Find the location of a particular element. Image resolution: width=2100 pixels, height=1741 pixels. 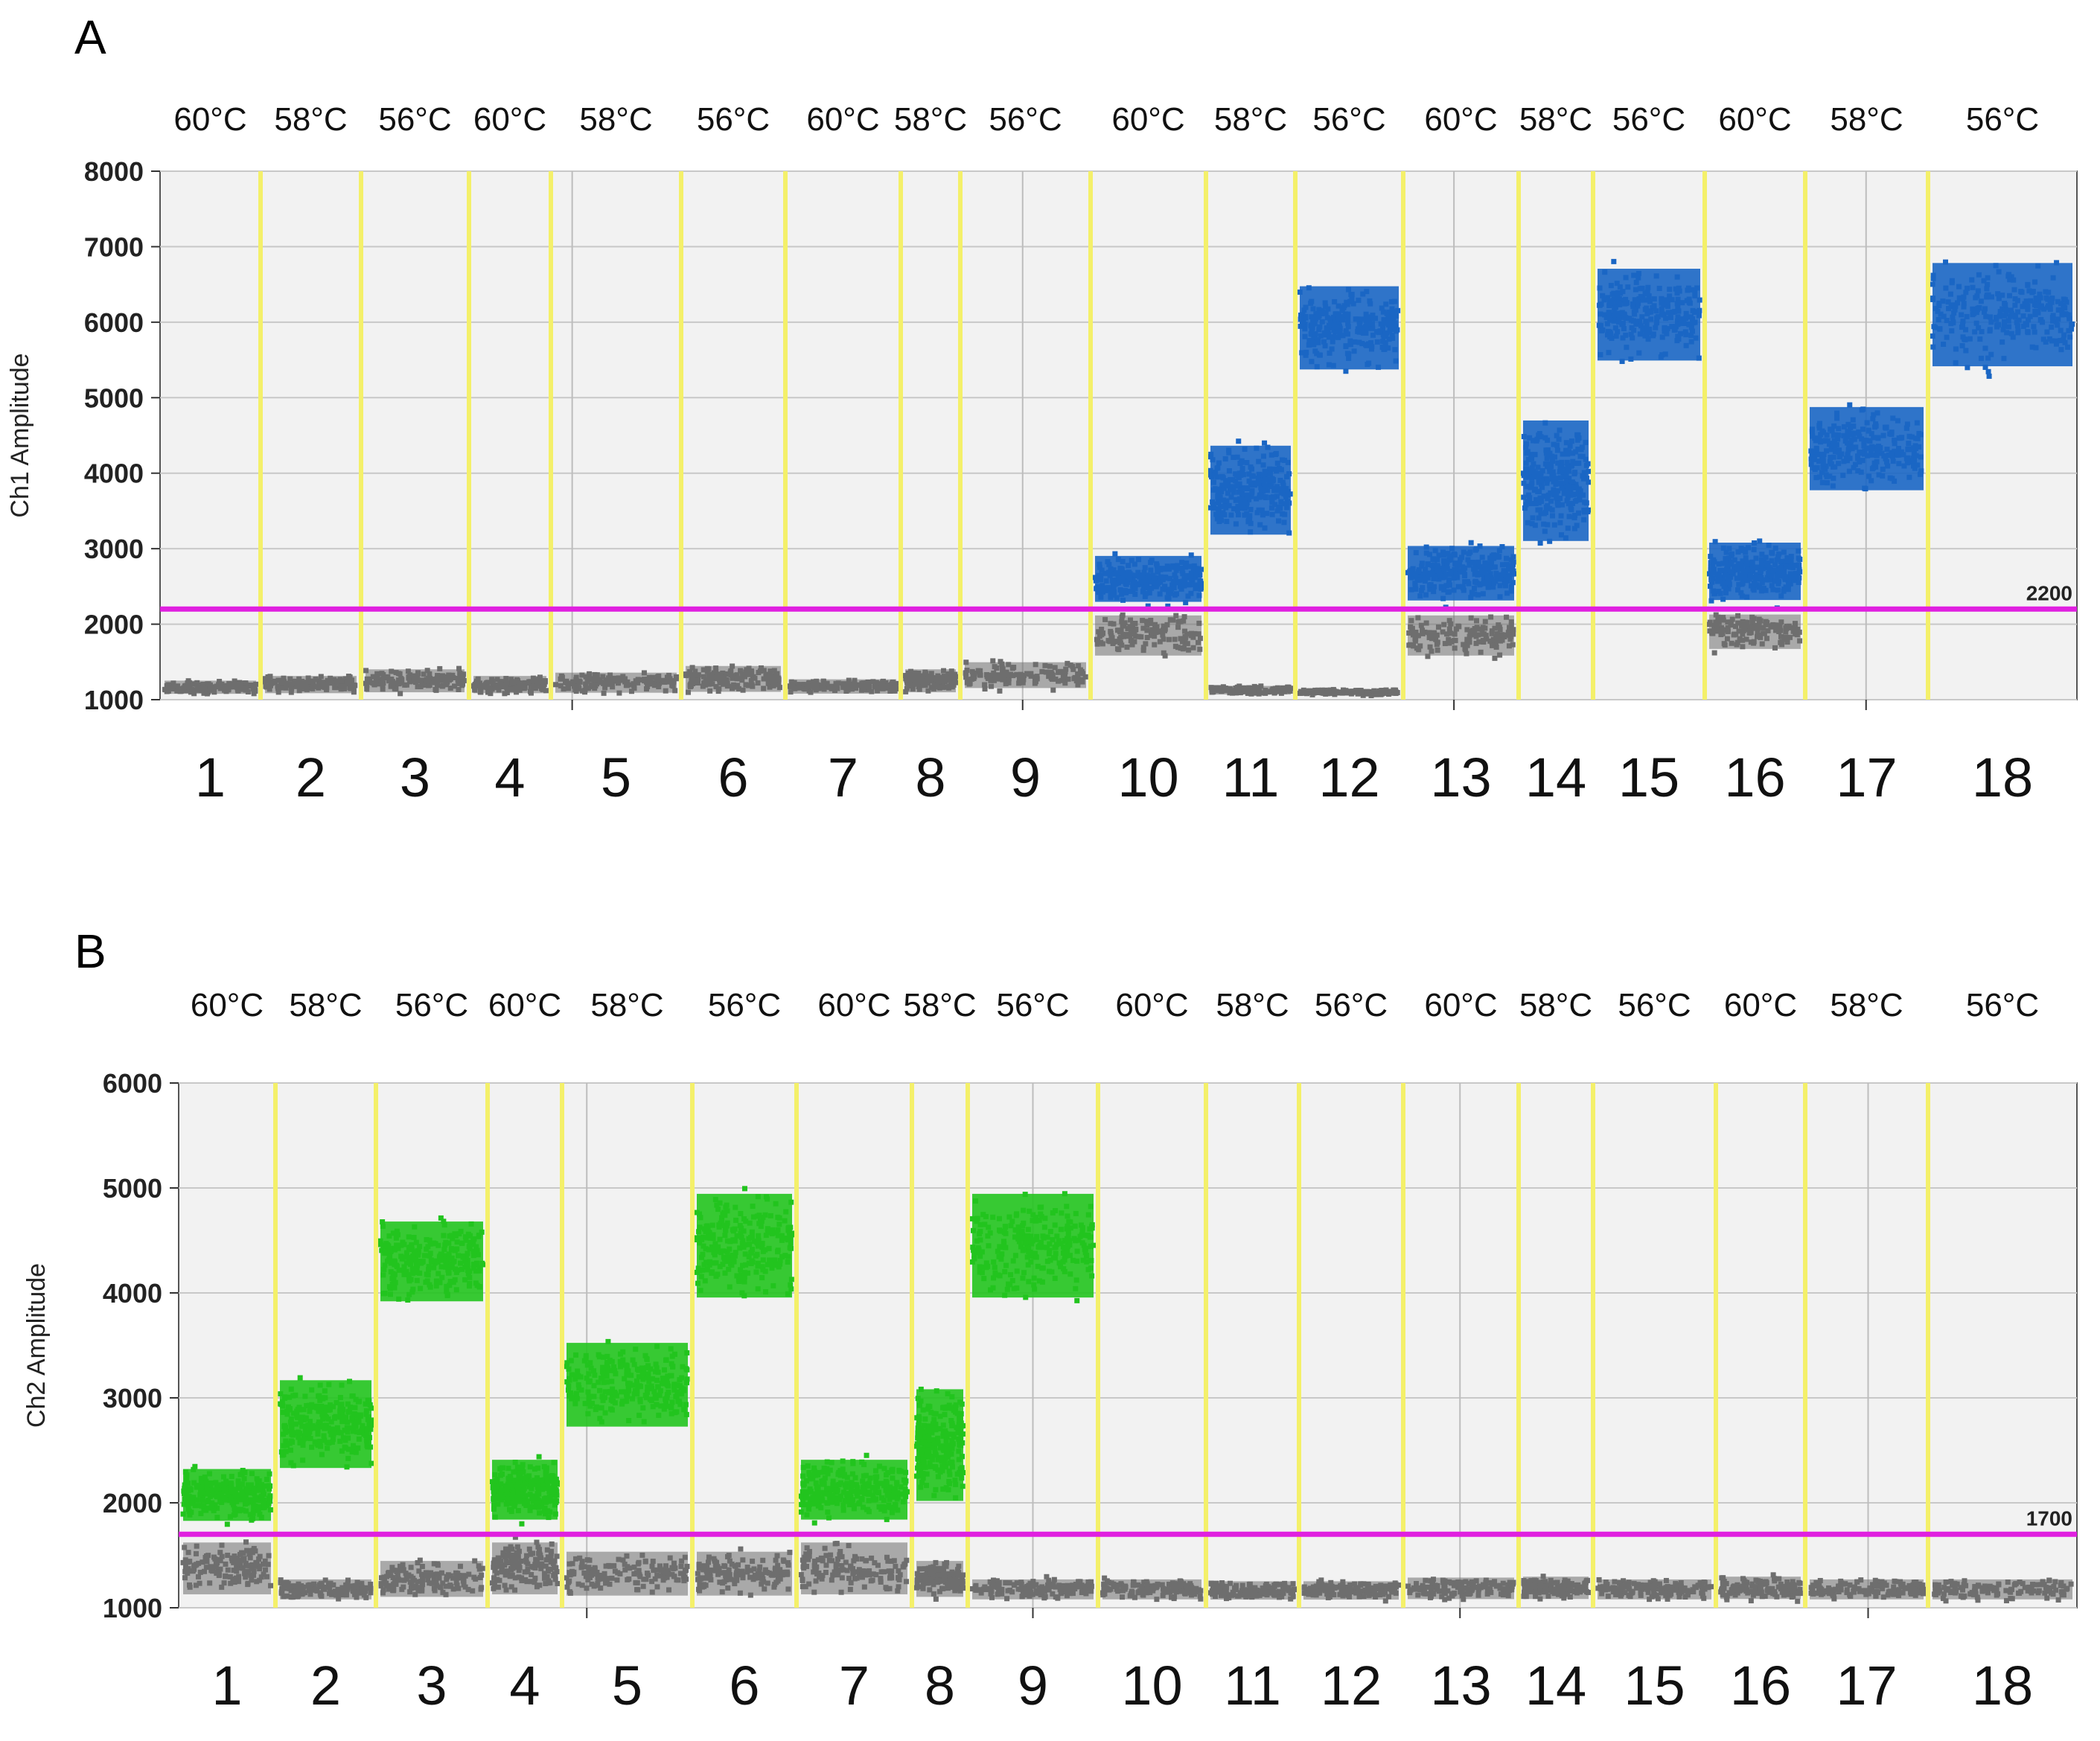

temperature-label: 58°C is located at coordinates (310, 120).